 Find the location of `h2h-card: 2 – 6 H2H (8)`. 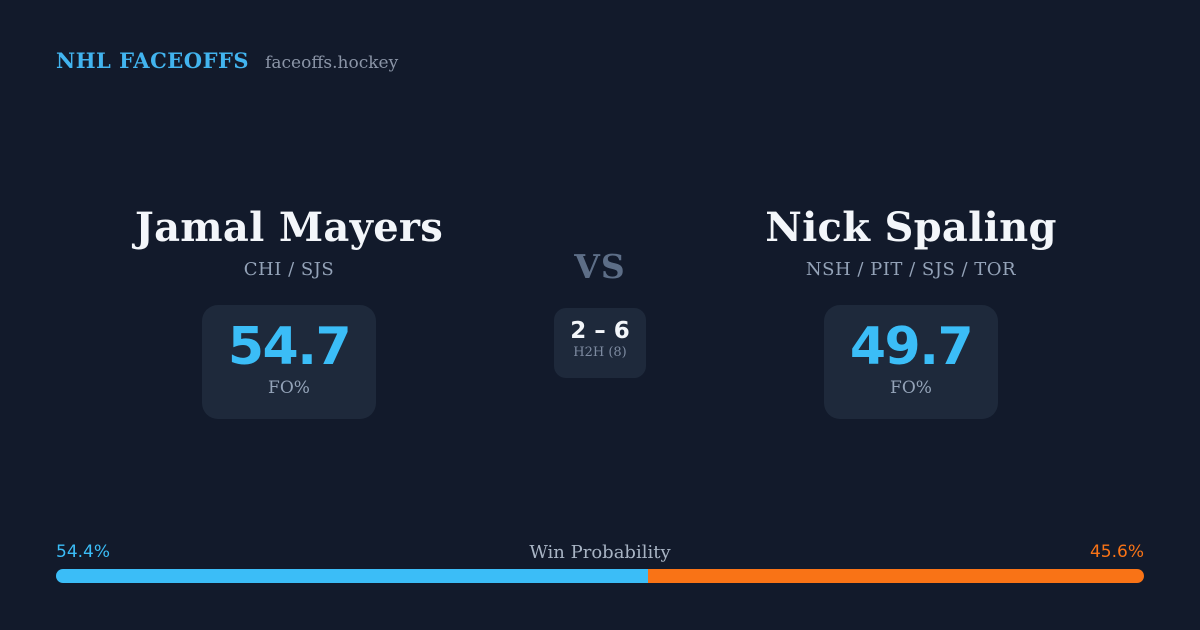

h2h-card: 2 – 6 H2H (8) is located at coordinates (600, 343).